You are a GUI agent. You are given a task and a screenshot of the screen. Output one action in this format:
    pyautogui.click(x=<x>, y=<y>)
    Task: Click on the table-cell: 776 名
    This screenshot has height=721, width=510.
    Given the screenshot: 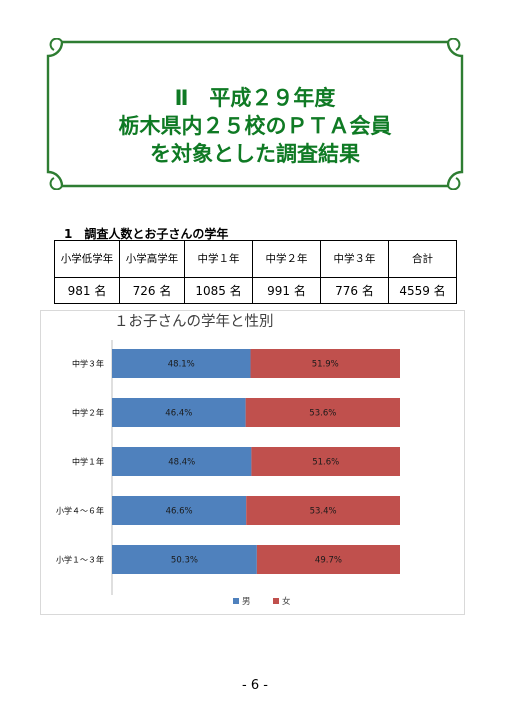 What is the action you would take?
    pyautogui.click(x=354, y=290)
    